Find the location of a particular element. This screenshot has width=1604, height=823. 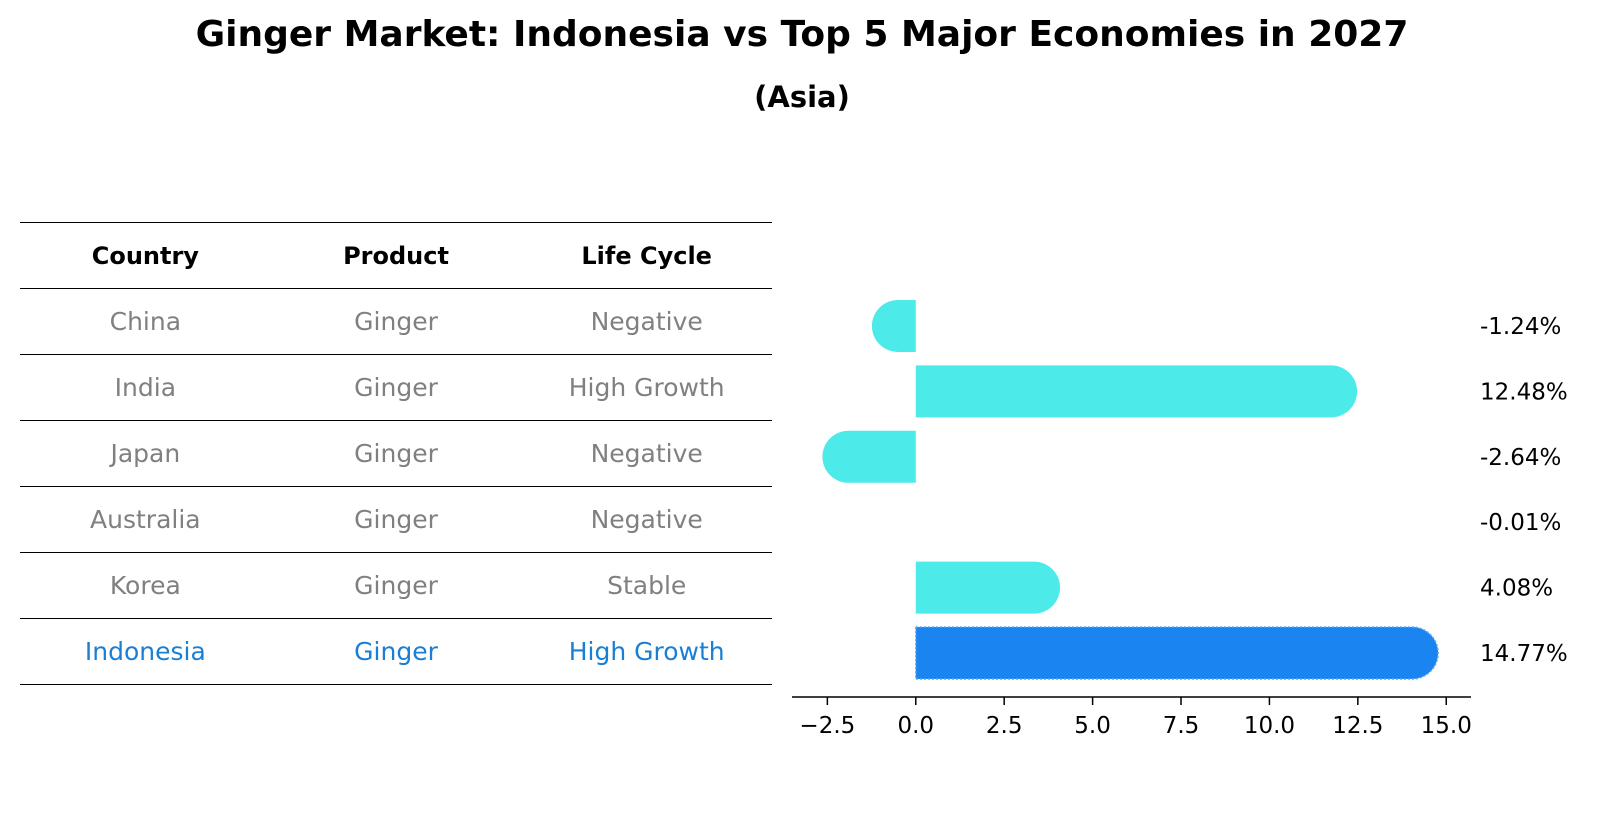

country-cell: China is located at coordinates (145, 321).